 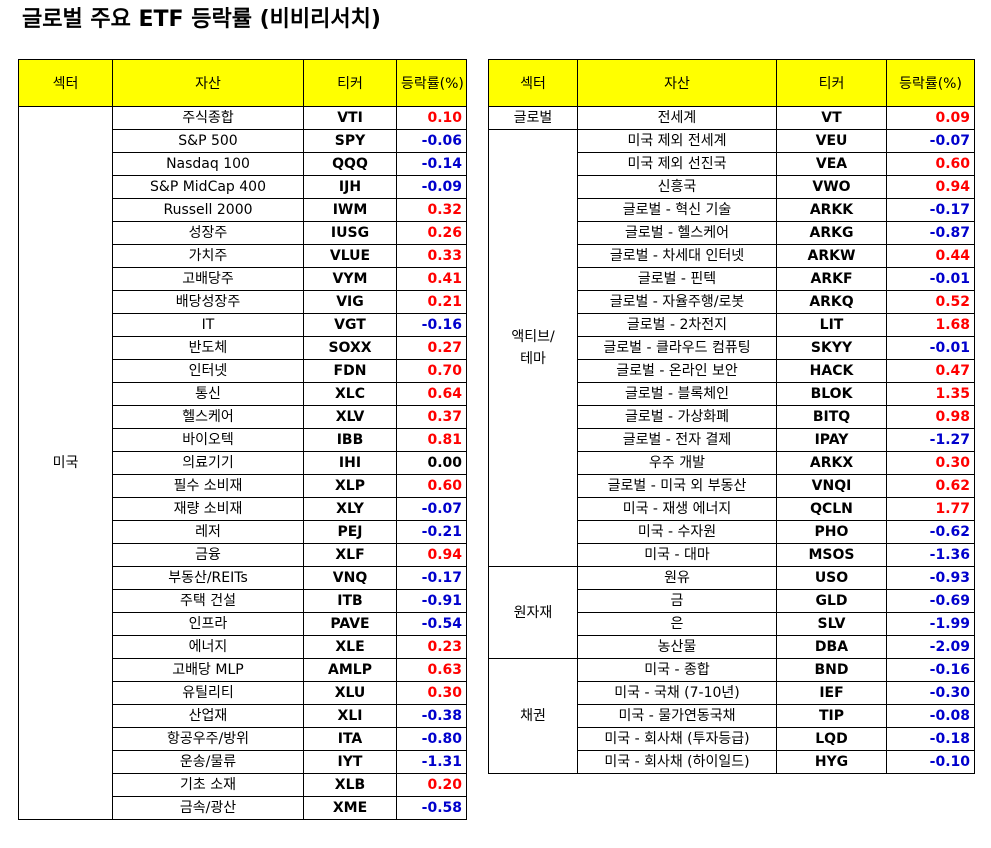 I want to click on asset-cell: 항공우주/방위, so click(x=208, y=739).